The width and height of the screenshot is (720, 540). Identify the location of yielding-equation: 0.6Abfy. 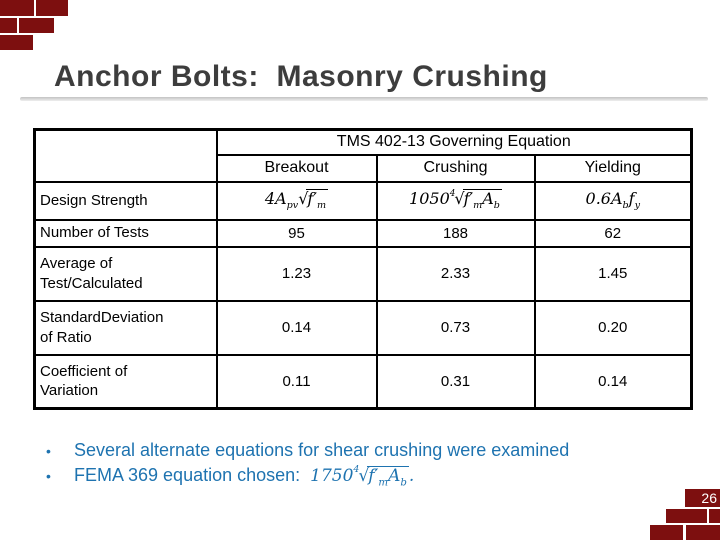
(613, 200).